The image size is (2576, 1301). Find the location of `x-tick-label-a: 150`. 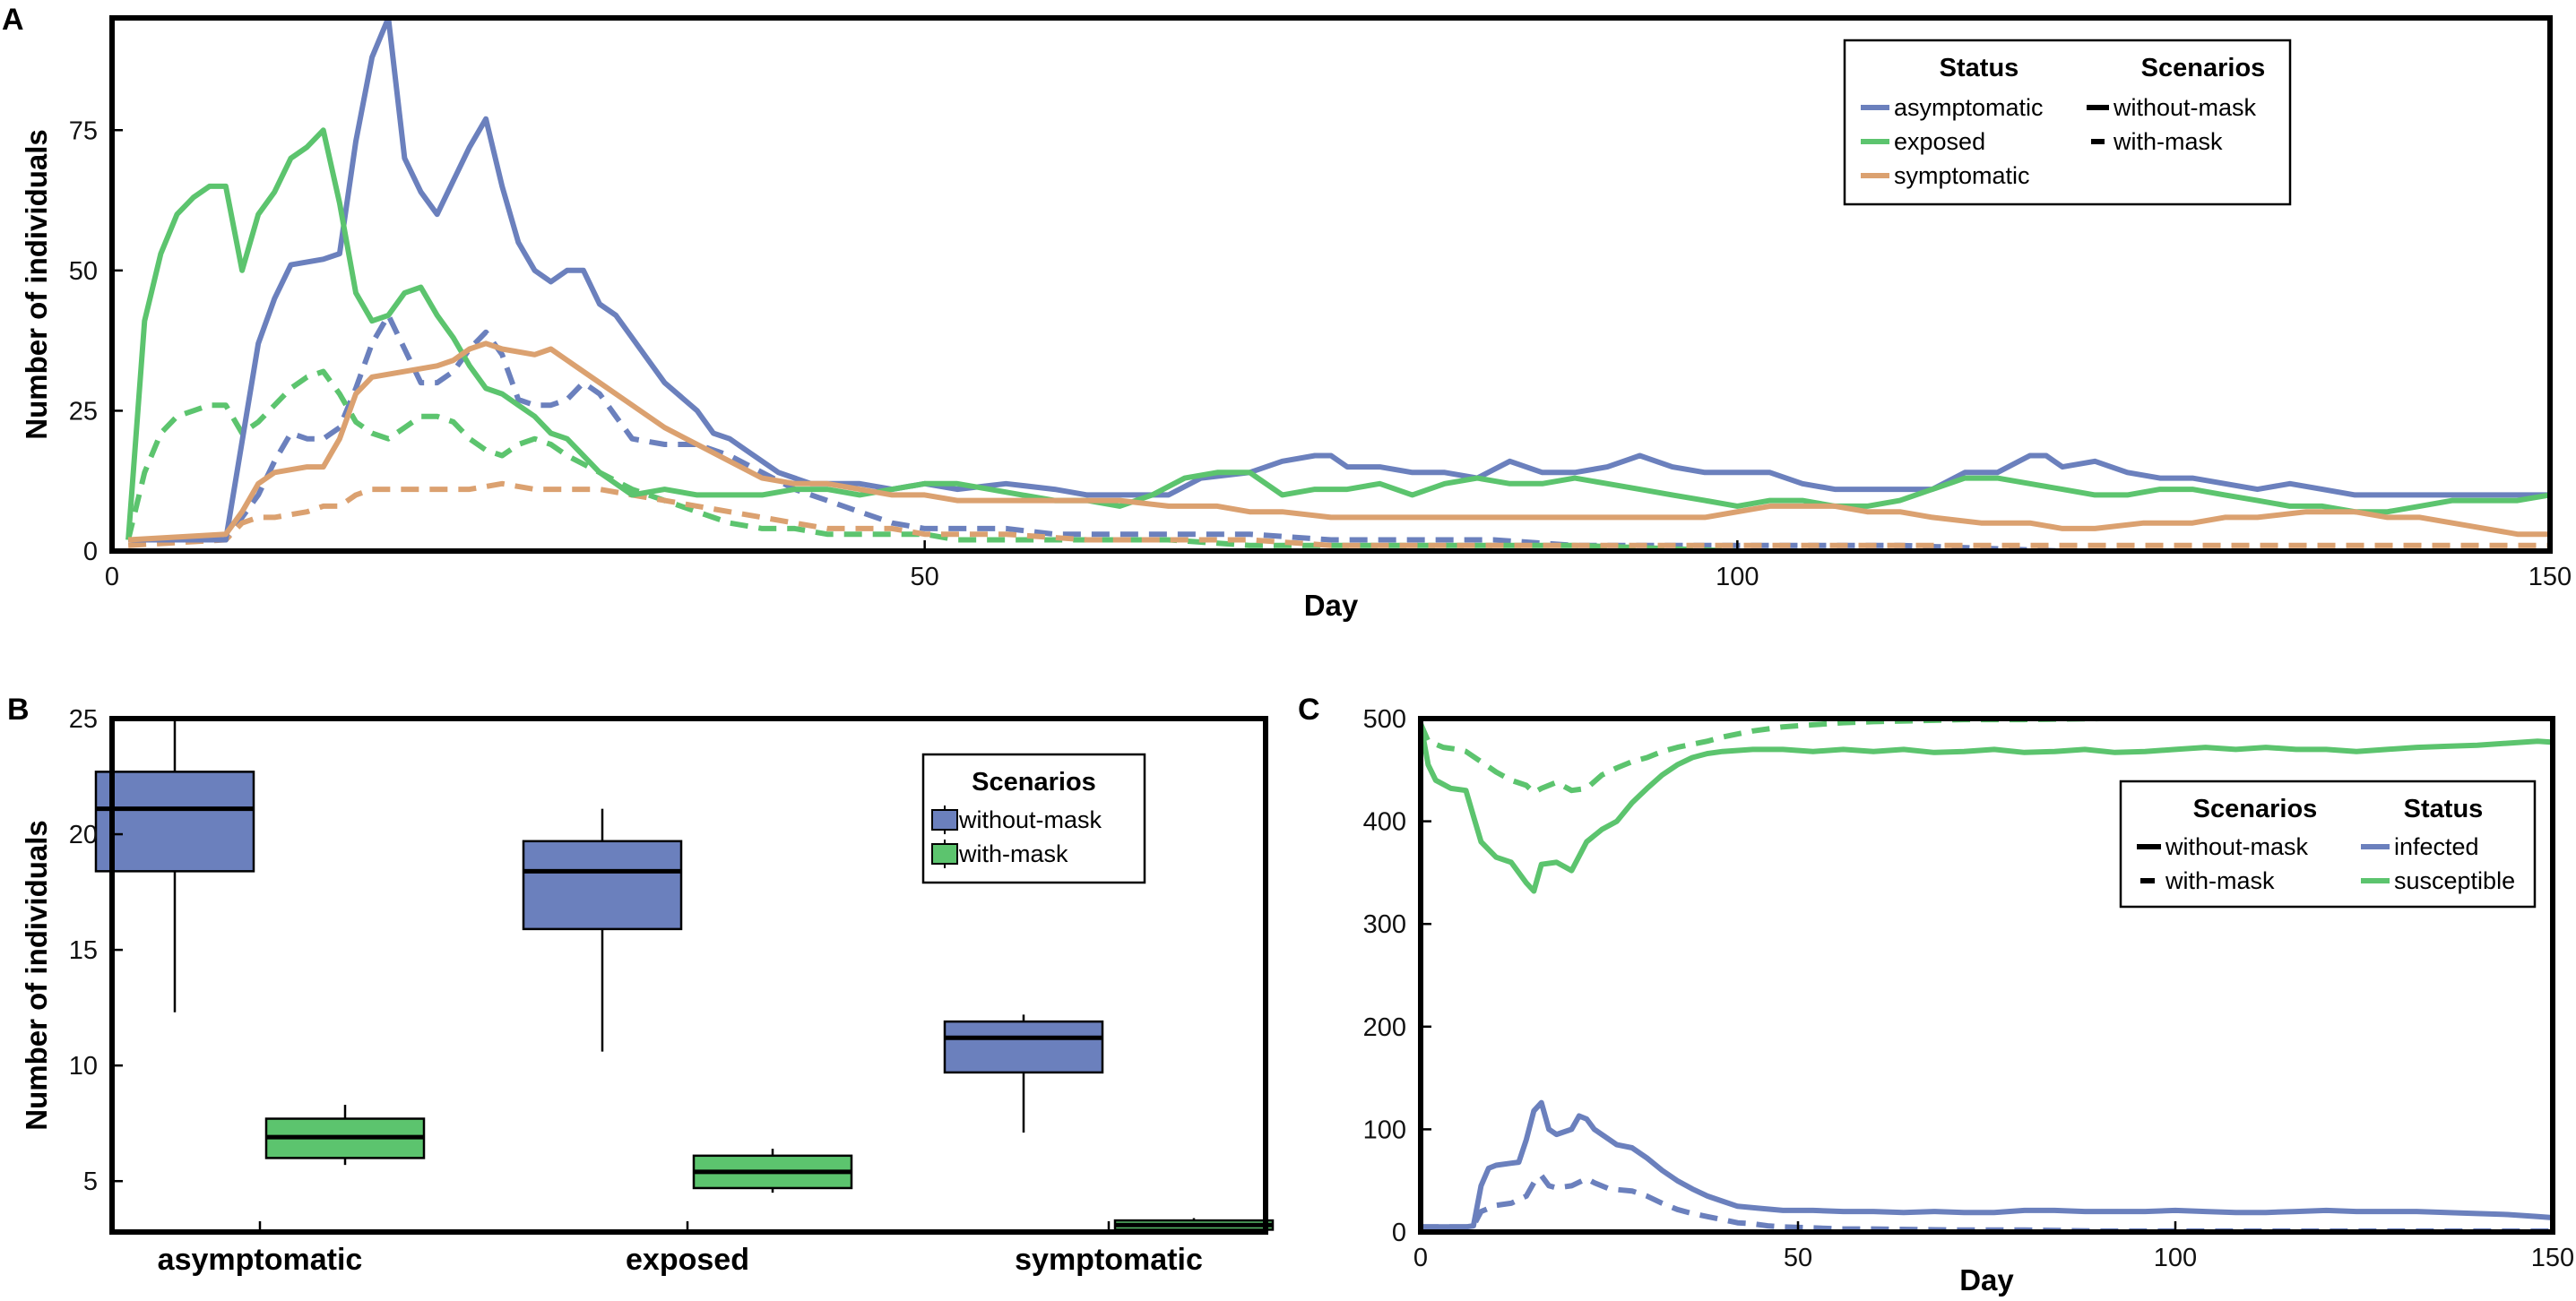

x-tick-label-a: 150 is located at coordinates (2550, 577).